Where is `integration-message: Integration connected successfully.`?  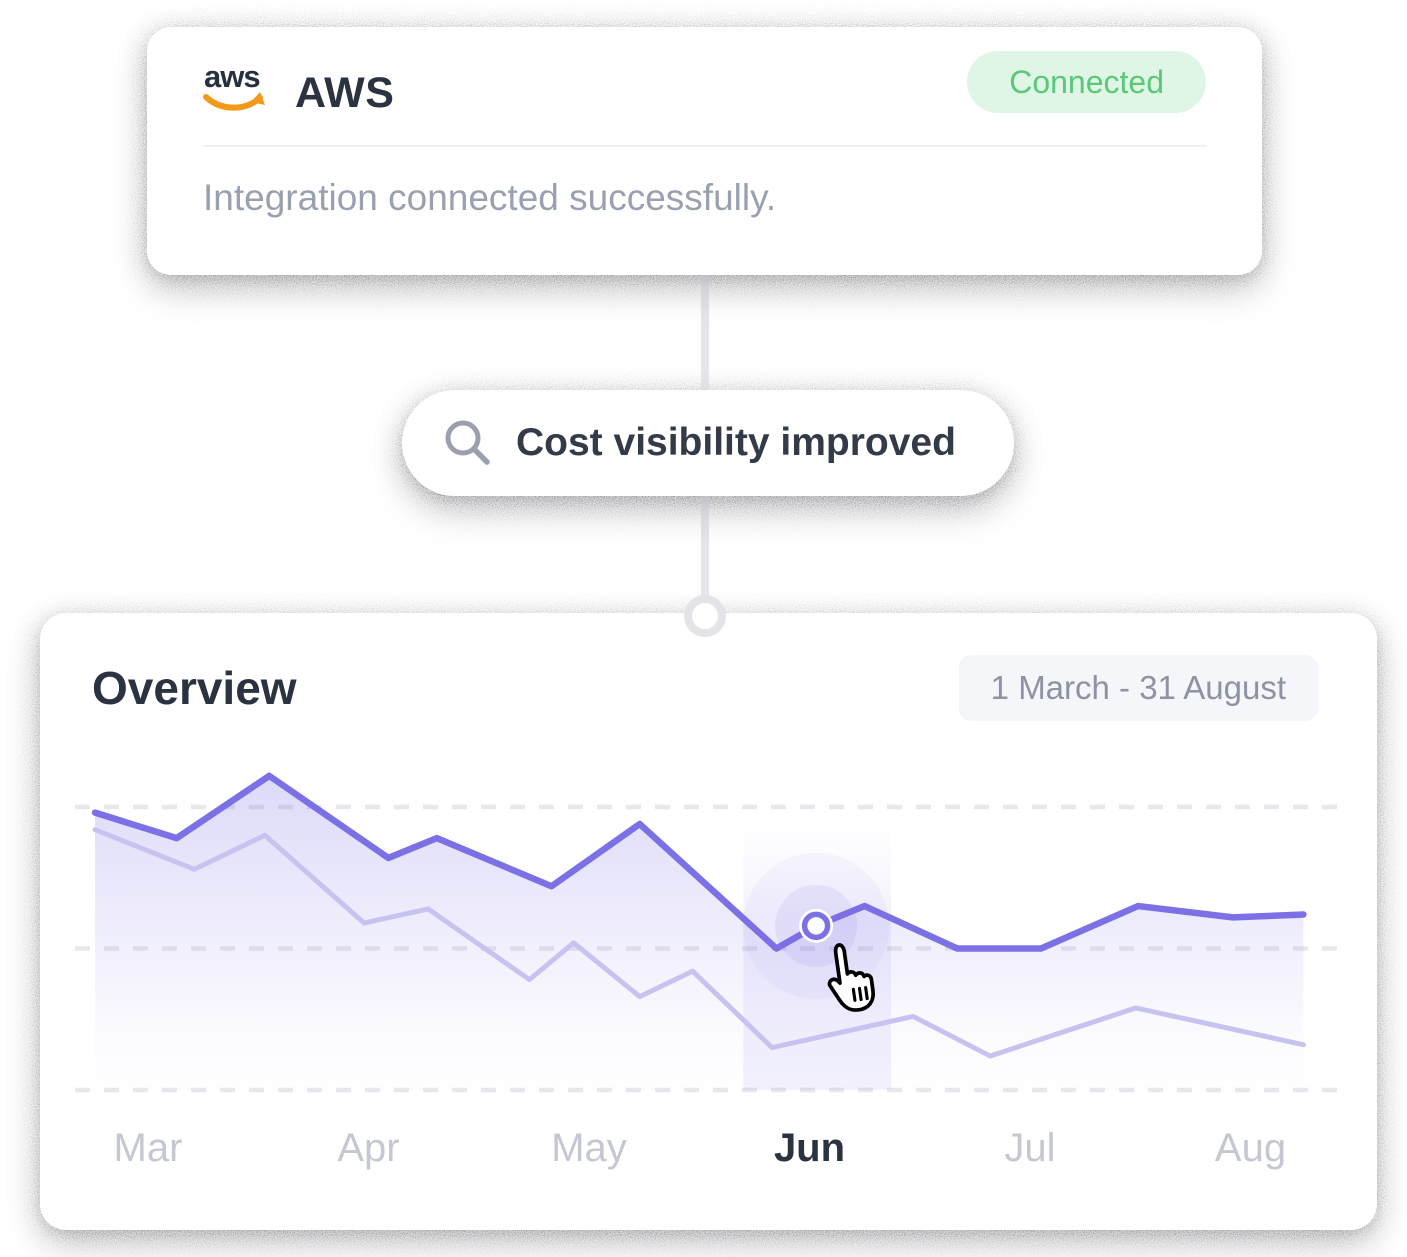 integration-message: Integration connected successfully. is located at coordinates (490, 197).